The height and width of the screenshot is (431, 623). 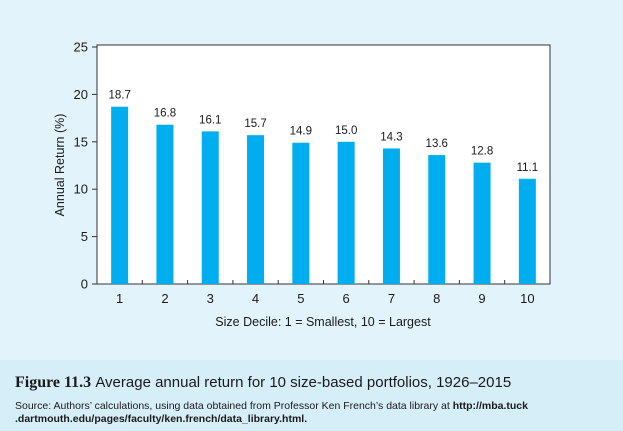 What do you see at coordinates (391, 137) in the screenshot?
I see `data-label-decile-7: 14.3` at bounding box center [391, 137].